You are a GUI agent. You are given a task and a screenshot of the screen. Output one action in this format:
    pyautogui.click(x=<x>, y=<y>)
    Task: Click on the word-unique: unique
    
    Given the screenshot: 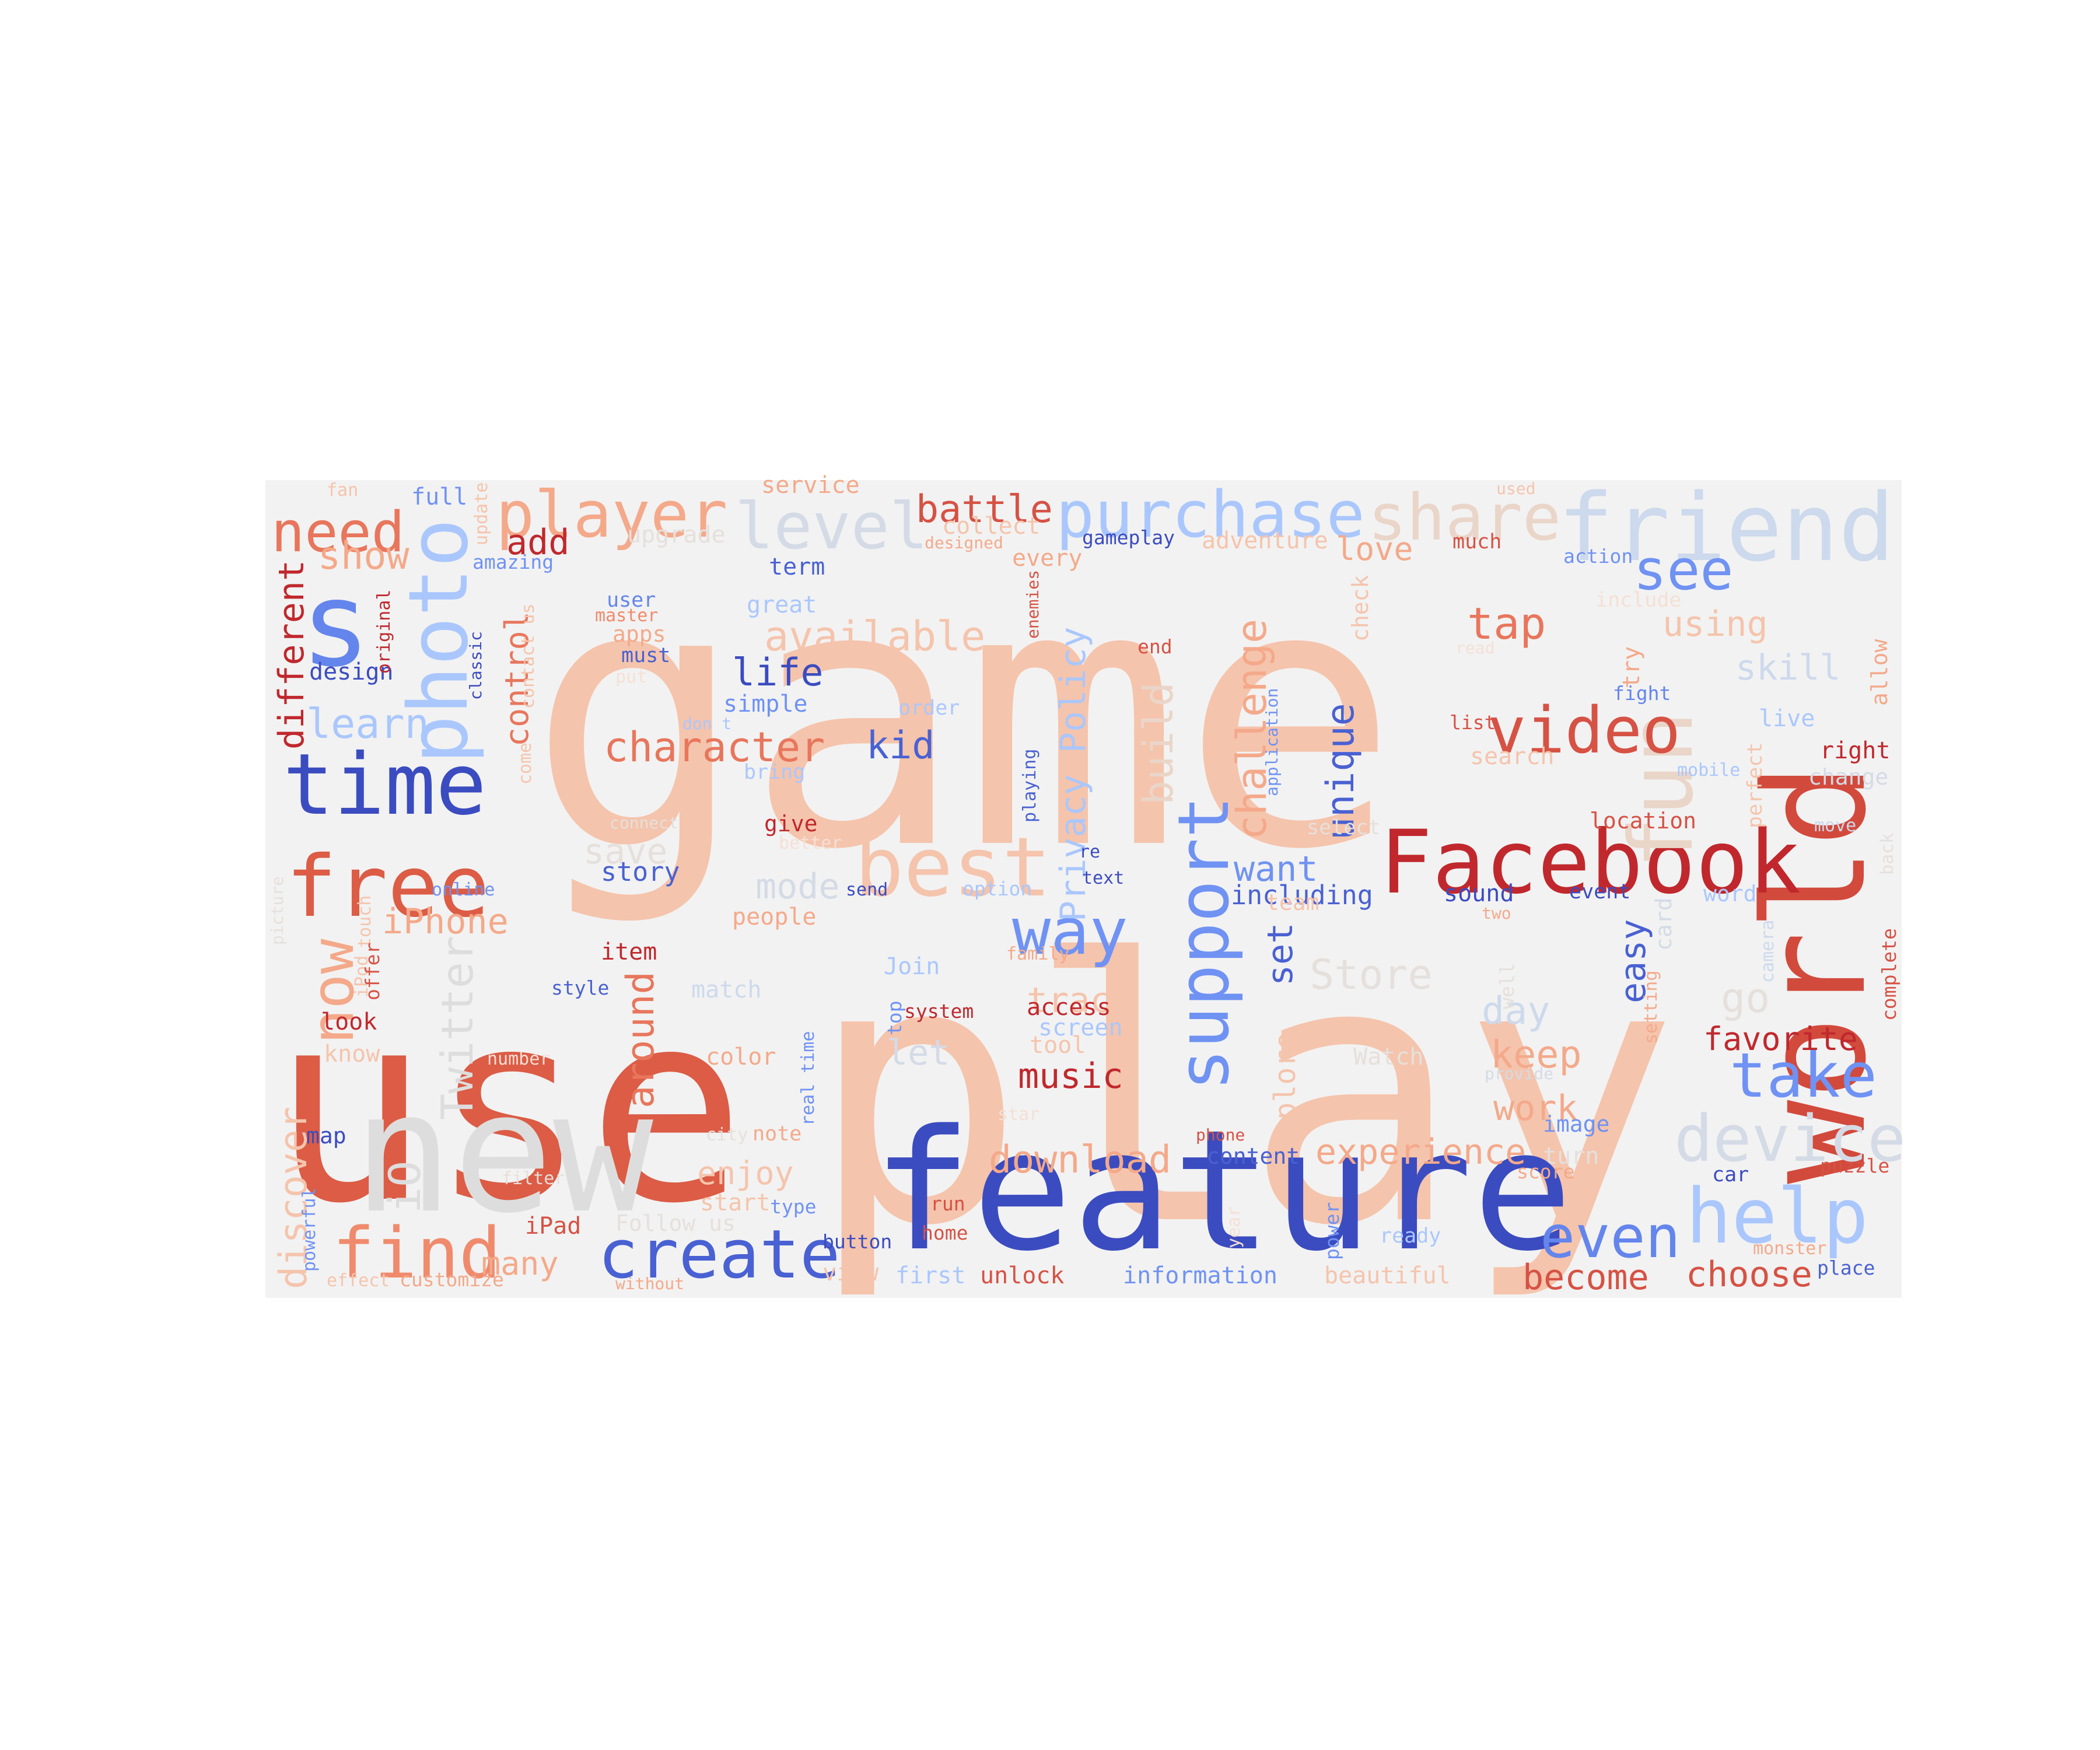 What is the action you would take?
    pyautogui.click(x=1341, y=771)
    